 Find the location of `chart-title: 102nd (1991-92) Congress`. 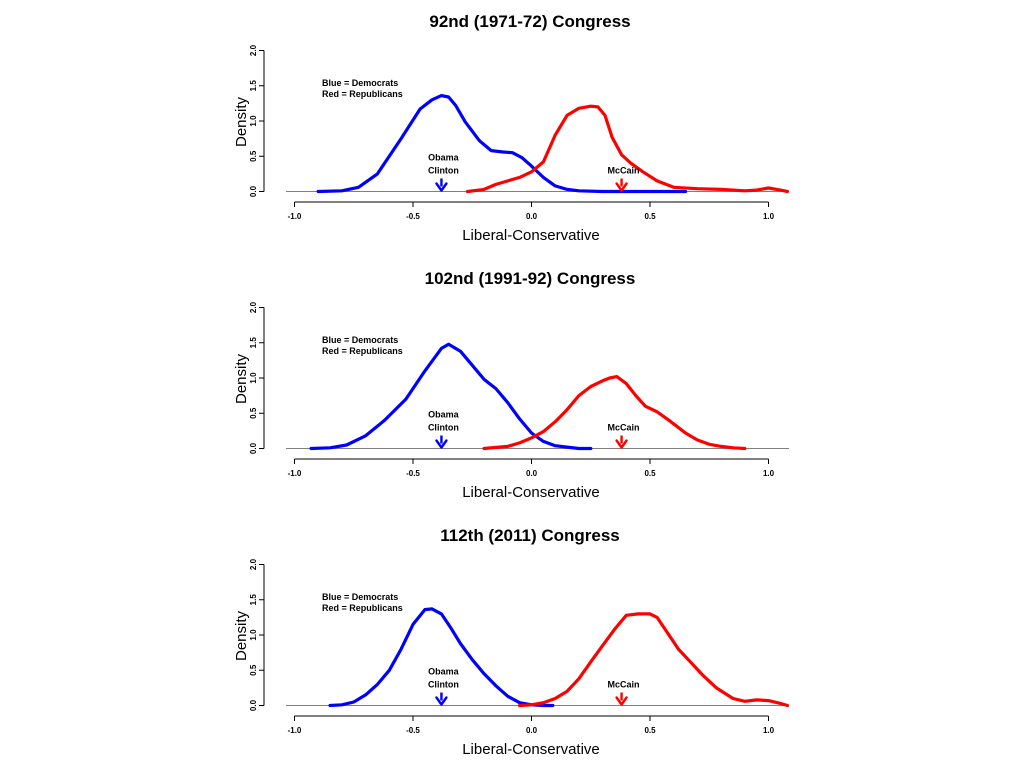

chart-title: 102nd (1991-92) Congress is located at coordinates (530, 278).